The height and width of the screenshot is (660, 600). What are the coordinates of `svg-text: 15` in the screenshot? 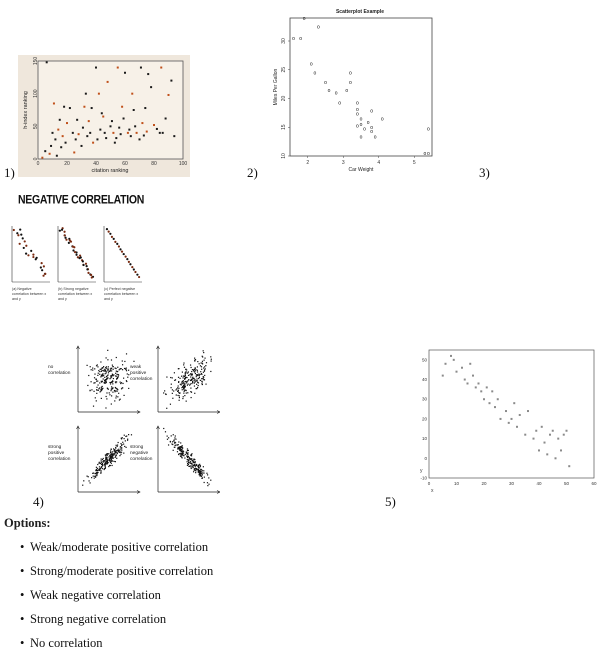 It's located at (284, 127).